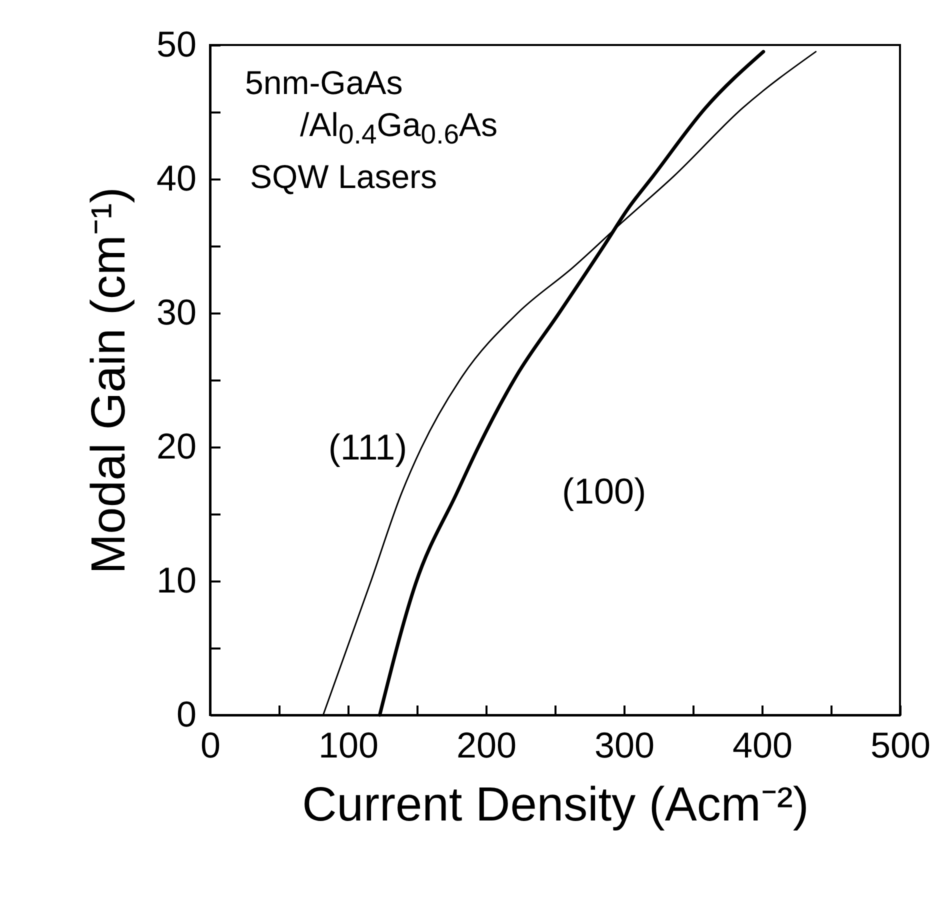  Describe the element at coordinates (109, 380) in the screenshot. I see `y-axis-title: Modal Gain (cm⁻¹)` at that location.